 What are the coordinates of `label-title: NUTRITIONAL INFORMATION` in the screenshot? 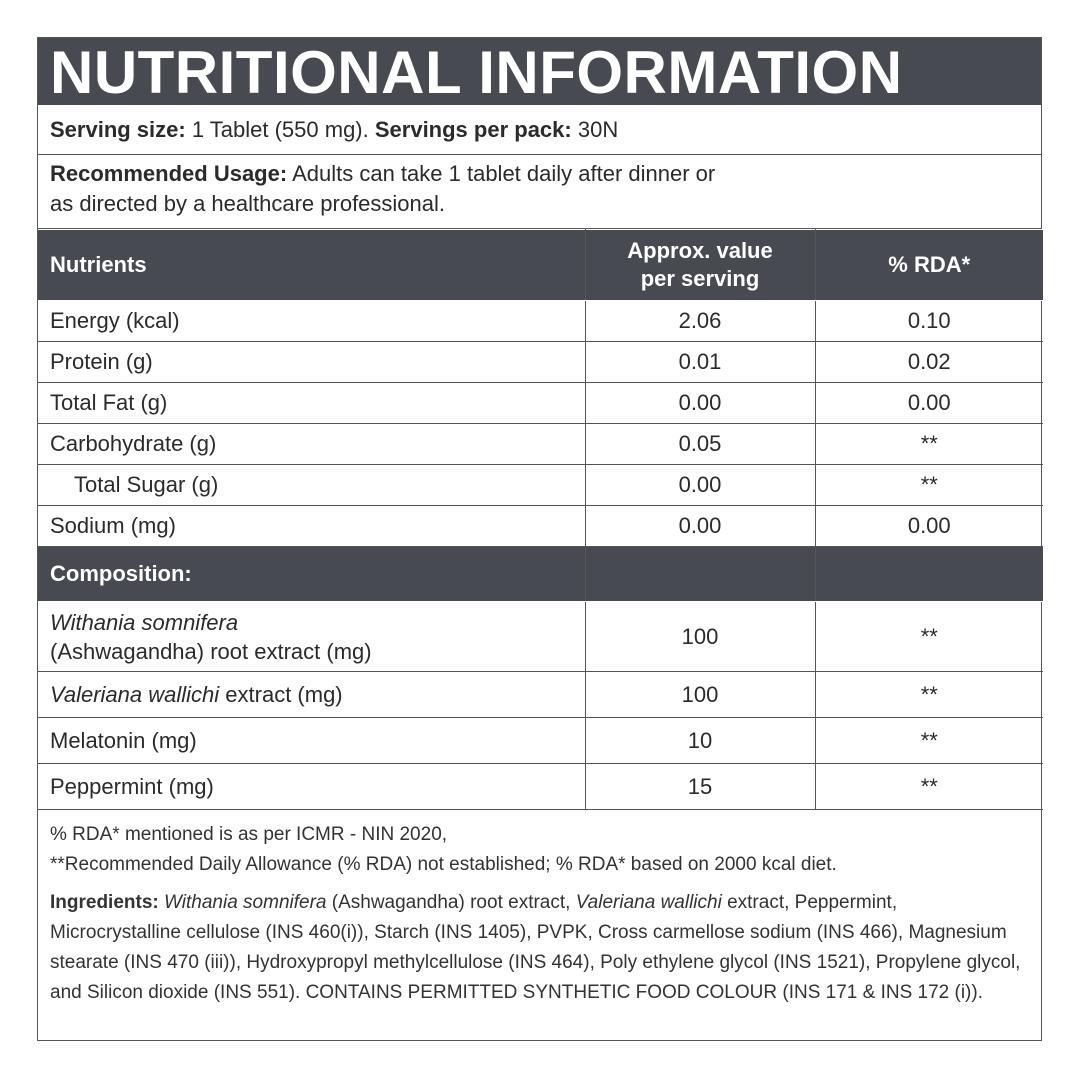 It's located at (539, 71).